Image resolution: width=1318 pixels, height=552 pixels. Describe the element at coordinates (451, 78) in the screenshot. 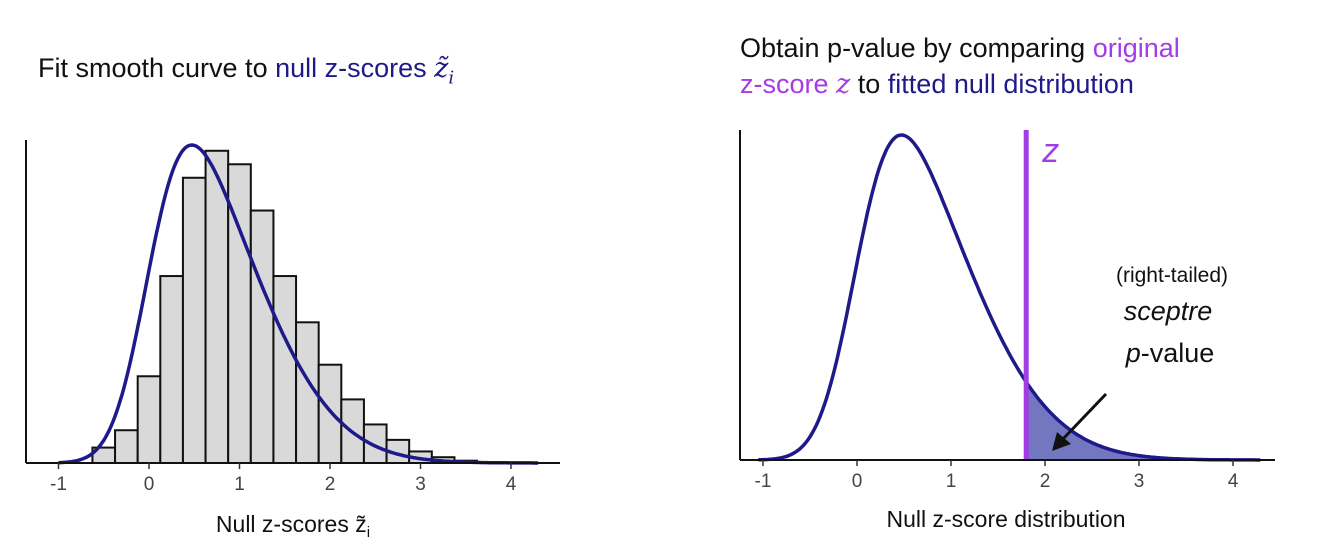

I see `left-title-subscript: i` at that location.